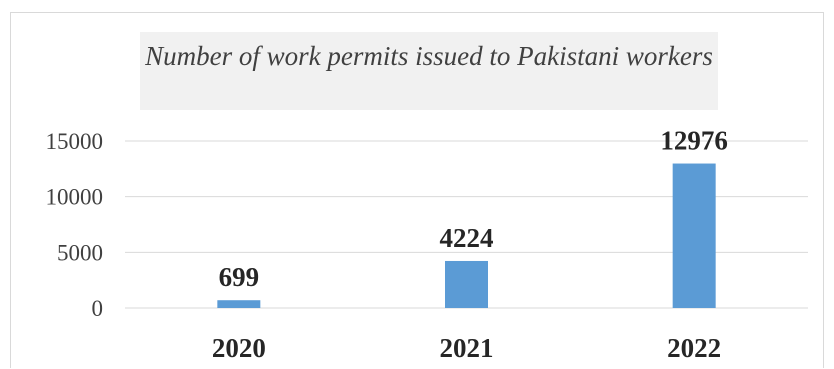 The image size is (834, 369). Describe the element at coordinates (466, 284) in the screenshot. I see `bar-2021` at that location.